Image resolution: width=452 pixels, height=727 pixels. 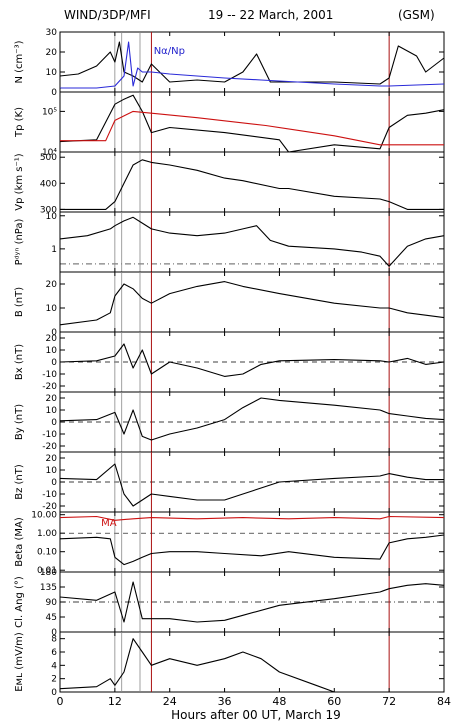 I want to click on y-axis-label: Cl. Ang (°), so click(x=19, y=602).